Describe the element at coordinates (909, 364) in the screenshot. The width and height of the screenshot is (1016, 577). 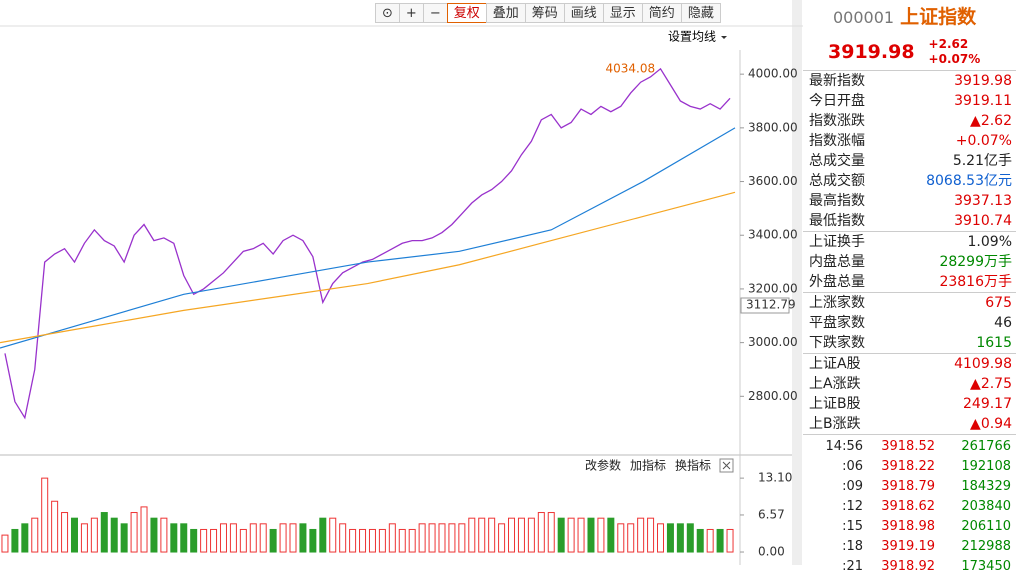
I see `quote-row: 上证A股 4109.98` at that location.